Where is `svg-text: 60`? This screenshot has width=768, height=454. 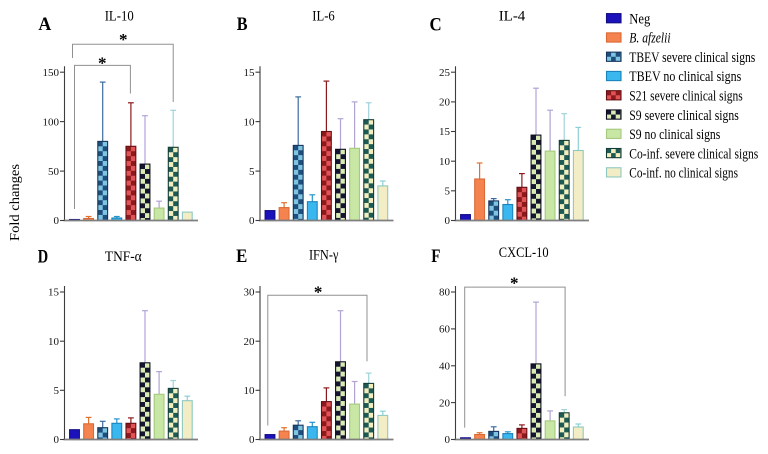 svg-text: 60 is located at coordinates (445, 330).